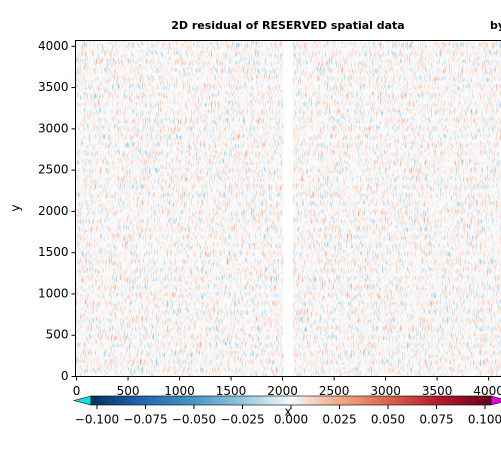  Describe the element at coordinates (334, 391) in the screenshot. I see `x-tick-label: 2500` at that location.